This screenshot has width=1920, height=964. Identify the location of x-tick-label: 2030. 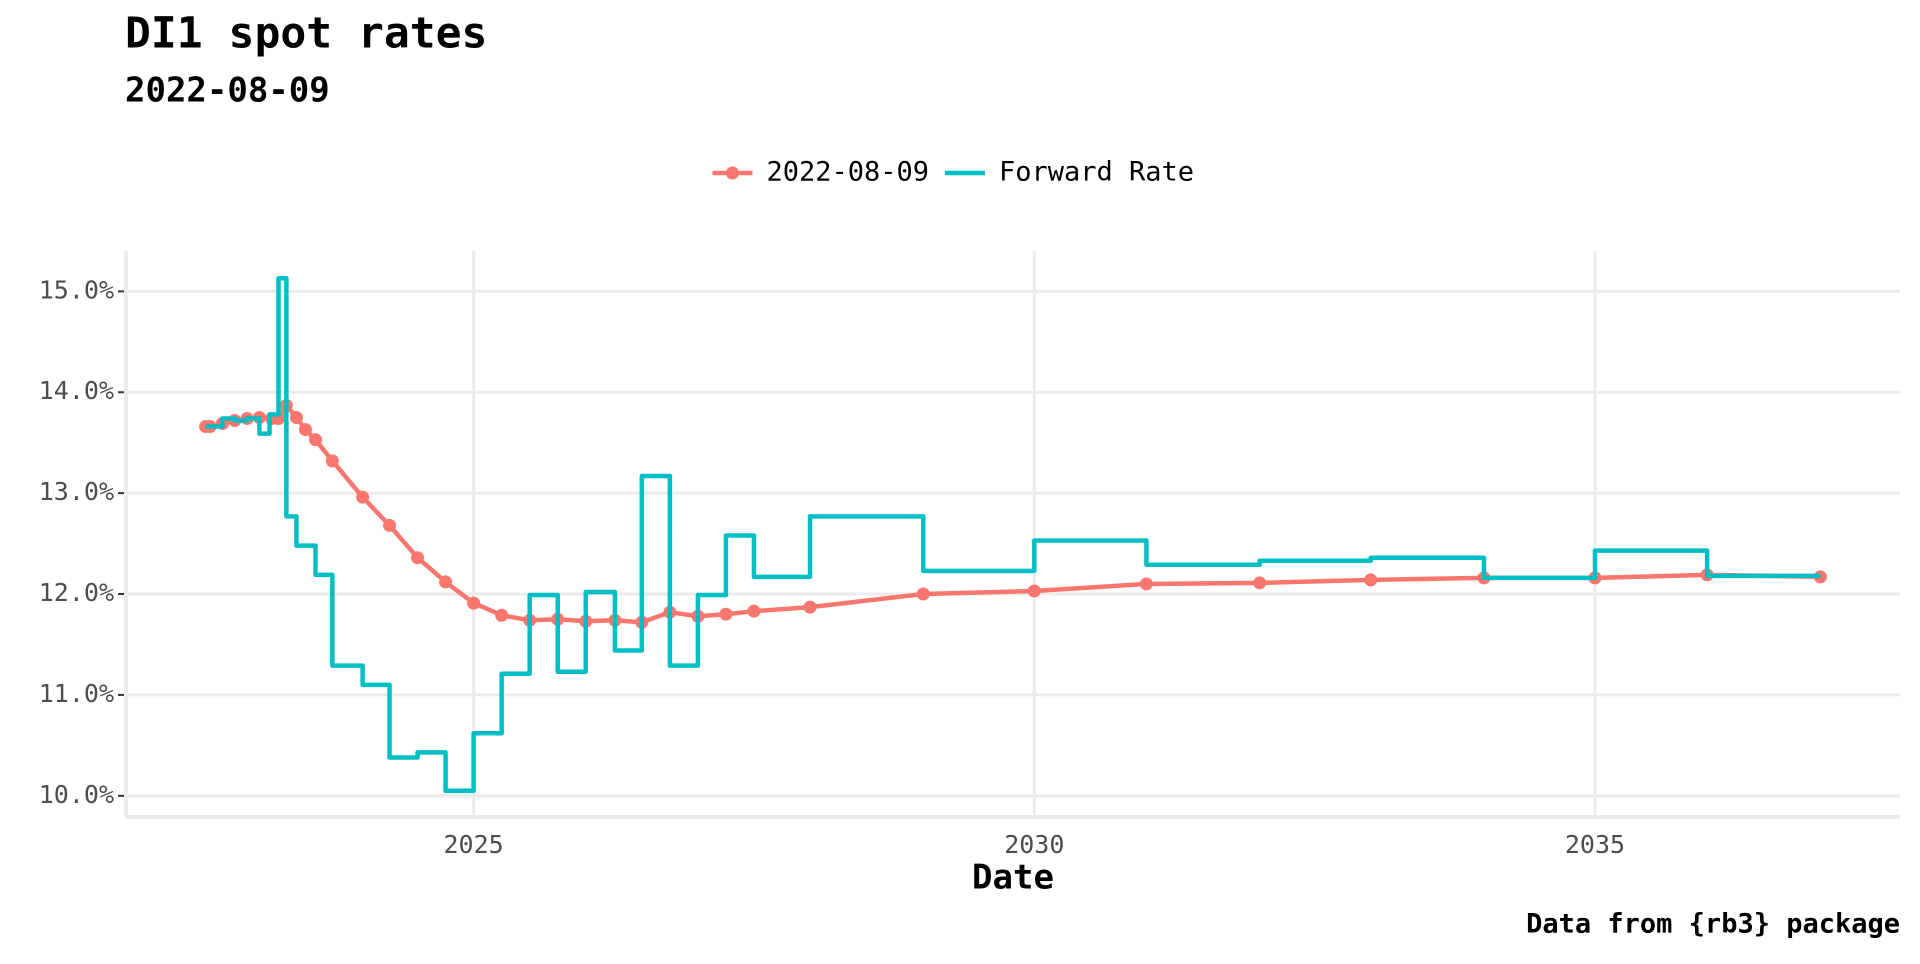
(1034, 844).